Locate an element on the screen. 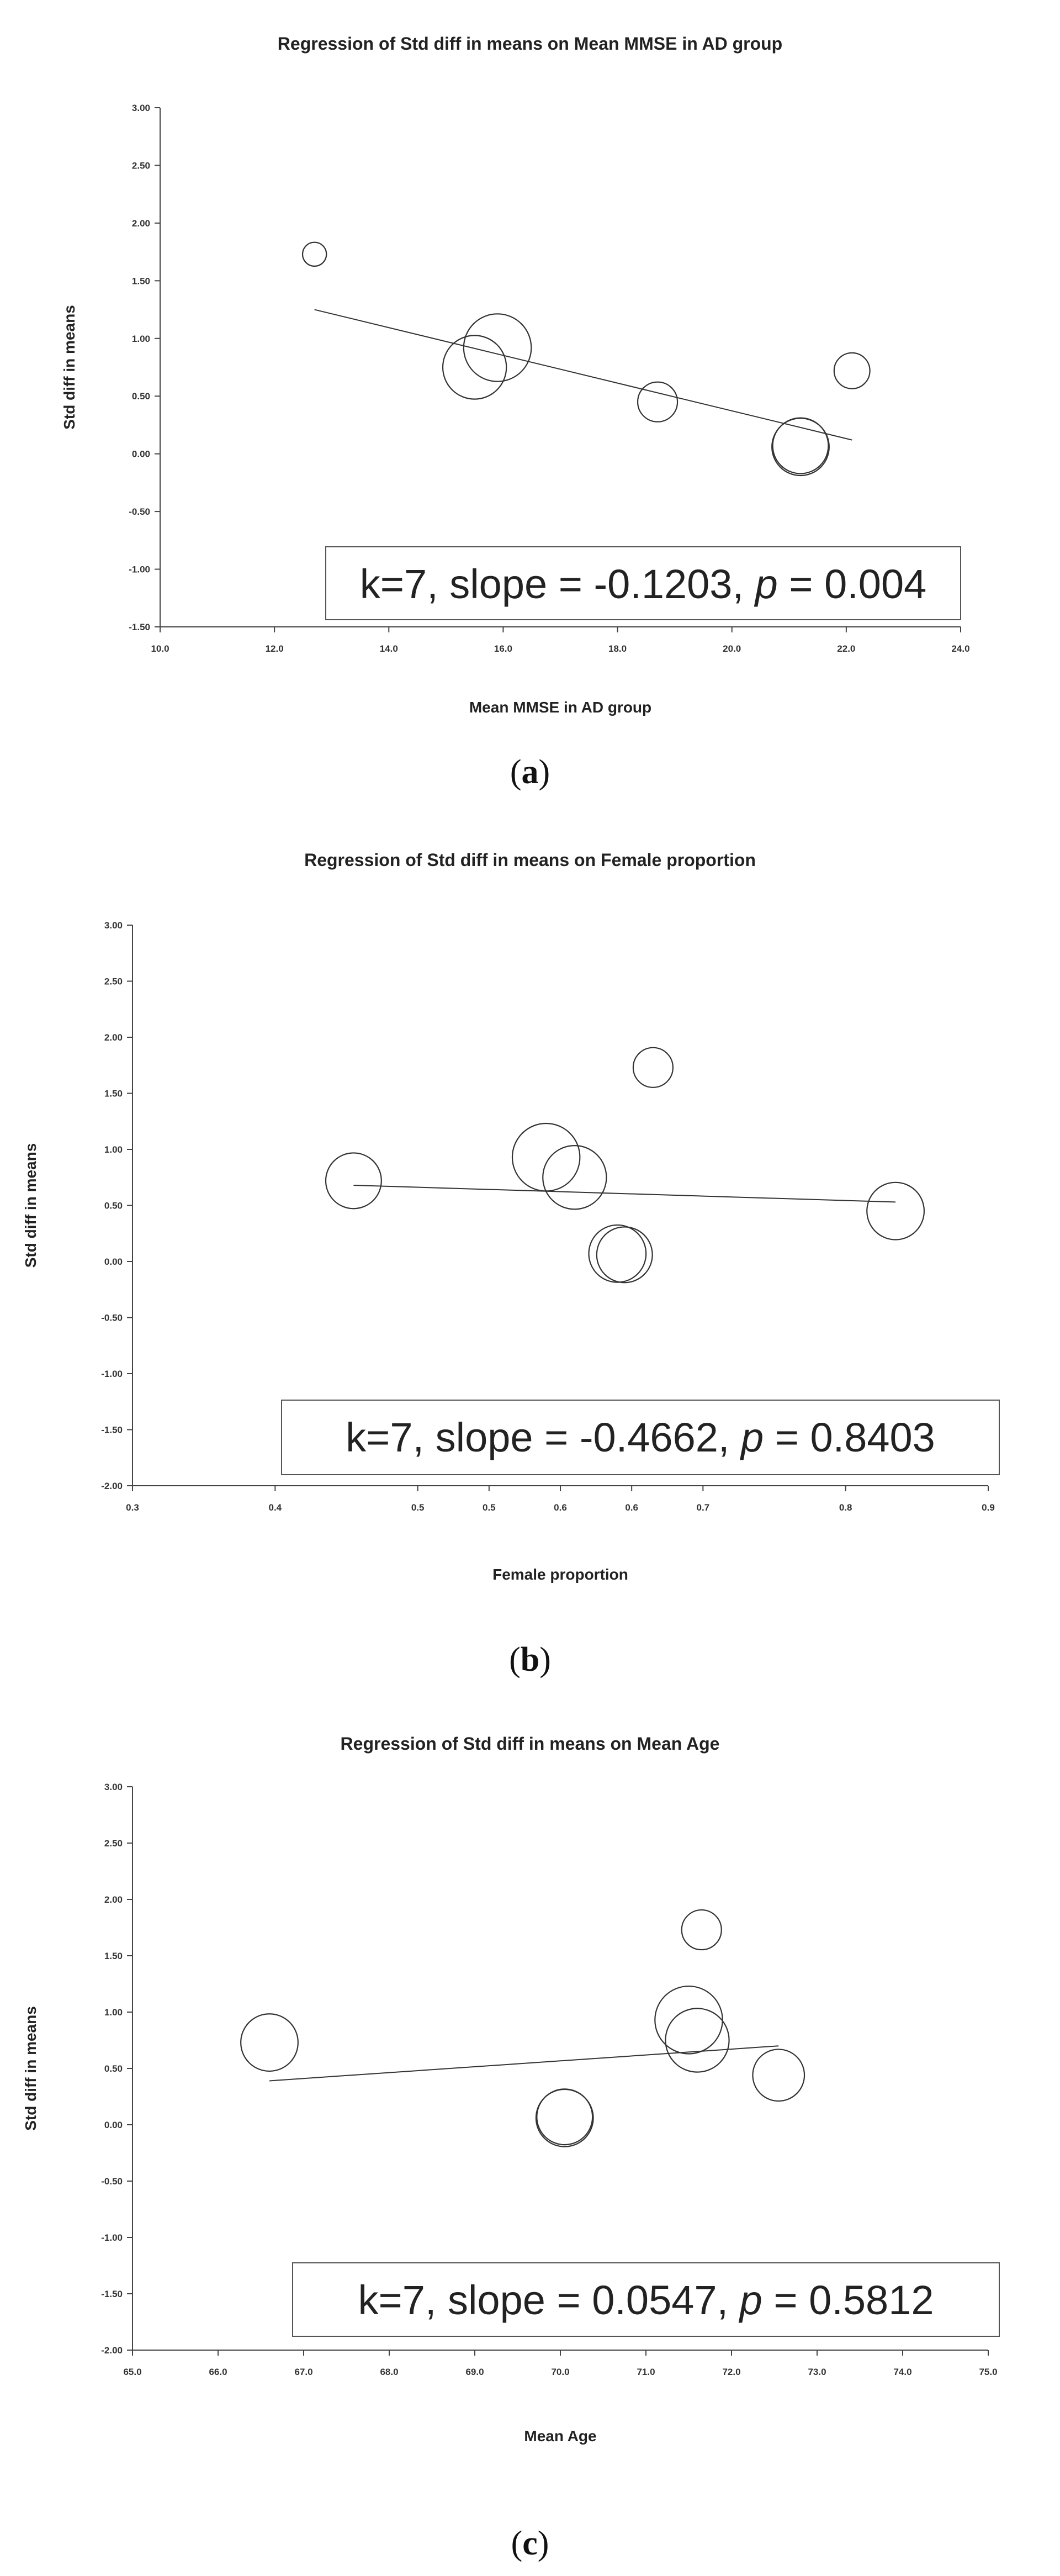 This screenshot has height=2576, width=1060. x-tick-label: 65.0 is located at coordinates (132, 2372).